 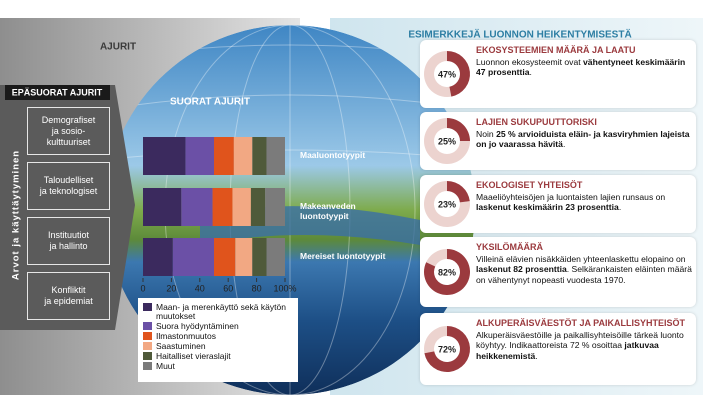 I want to click on example-text-part: laskenut keskimäärin 23 prosenttia, so click(x=547, y=207).